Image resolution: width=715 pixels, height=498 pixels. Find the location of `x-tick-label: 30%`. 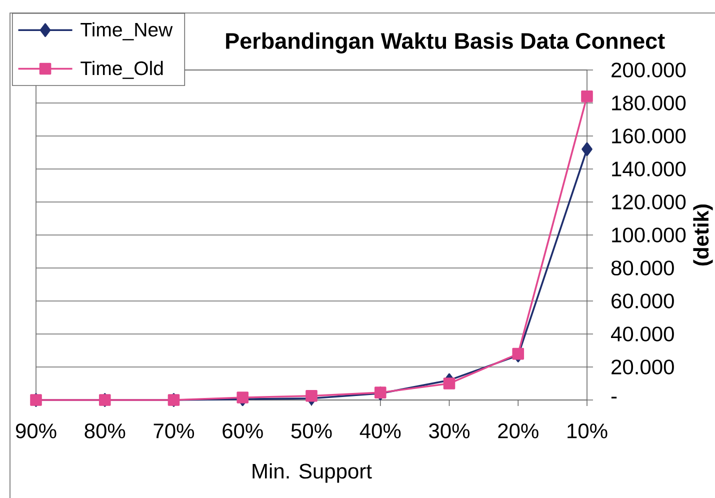

x-tick-label: 30% is located at coordinates (449, 431).